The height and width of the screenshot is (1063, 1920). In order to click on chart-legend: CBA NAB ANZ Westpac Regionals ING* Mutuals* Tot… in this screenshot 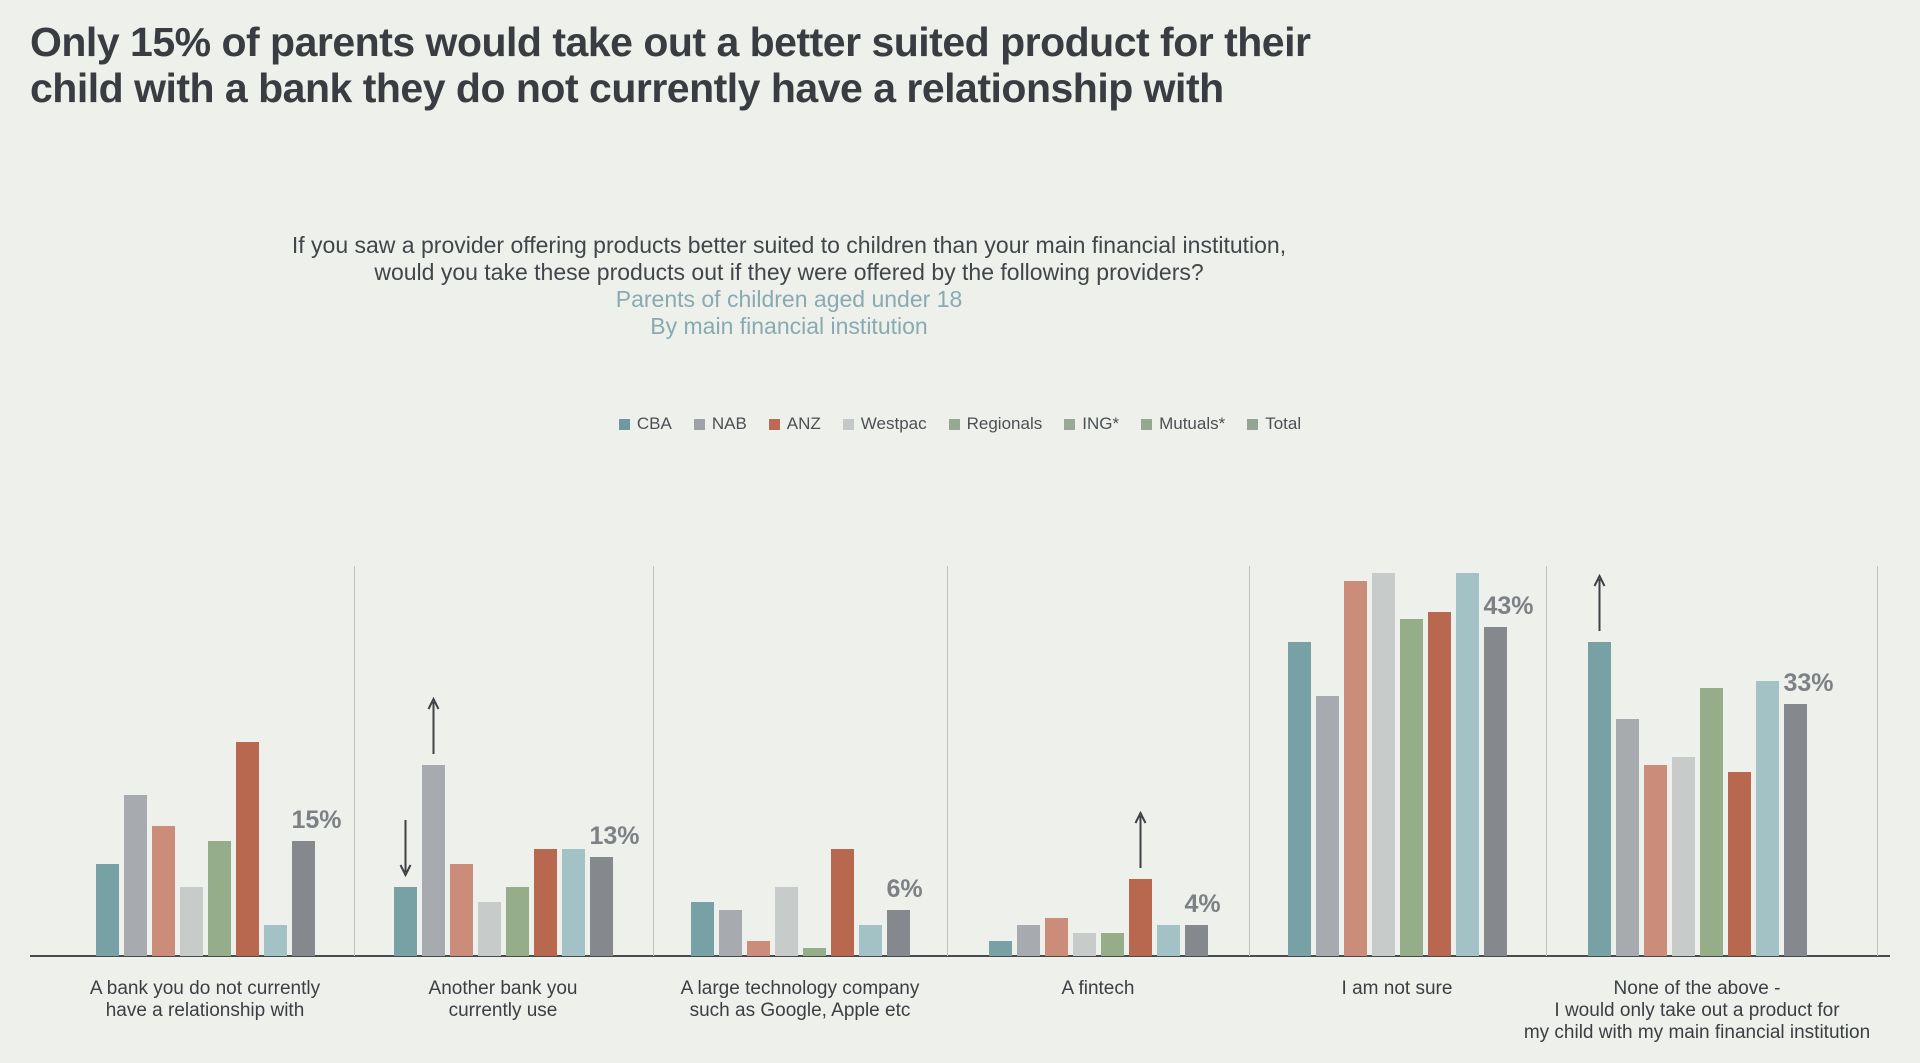, I will do `click(960, 424)`.